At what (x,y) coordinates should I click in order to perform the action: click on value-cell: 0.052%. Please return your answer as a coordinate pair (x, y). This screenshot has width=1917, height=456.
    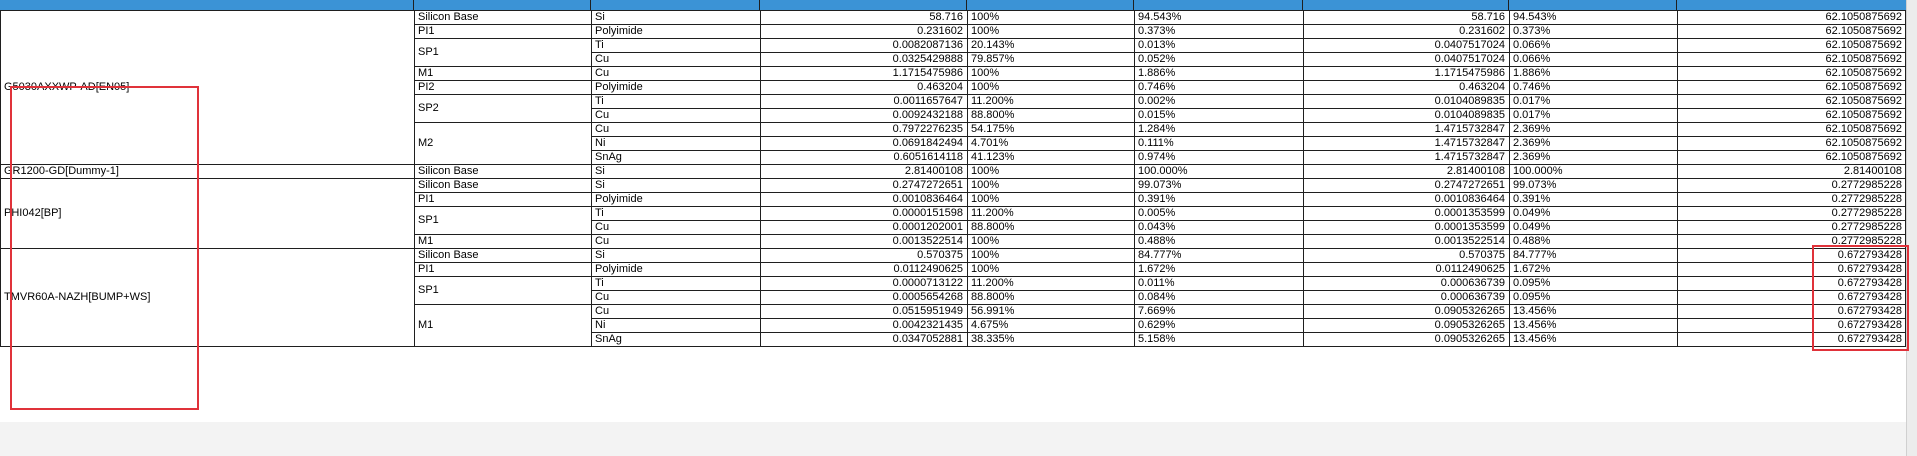
    Looking at the image, I should click on (1157, 59).